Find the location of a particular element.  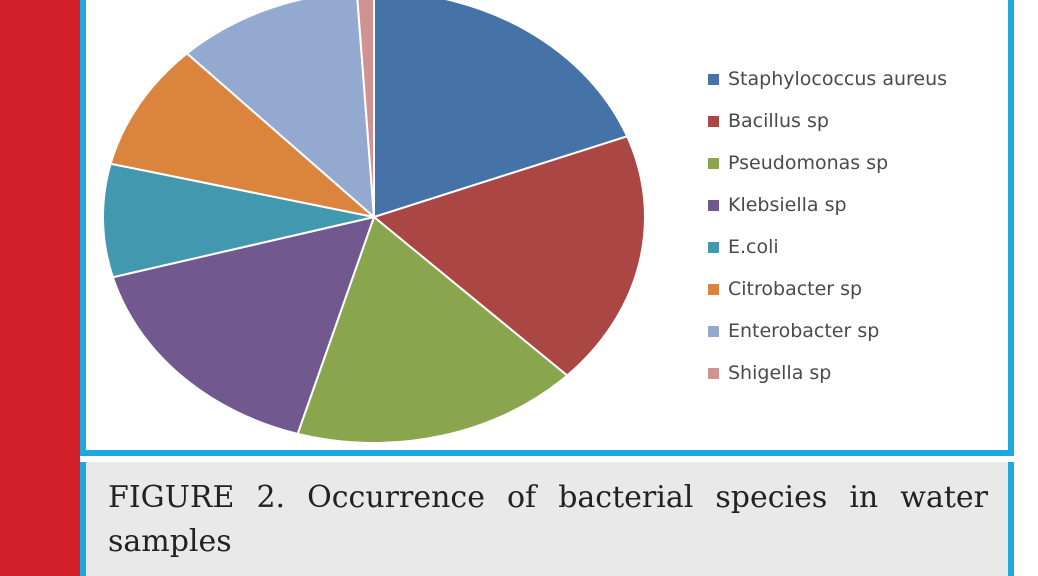

legend-label: Staphylococcus aureus is located at coordinates (838, 79).